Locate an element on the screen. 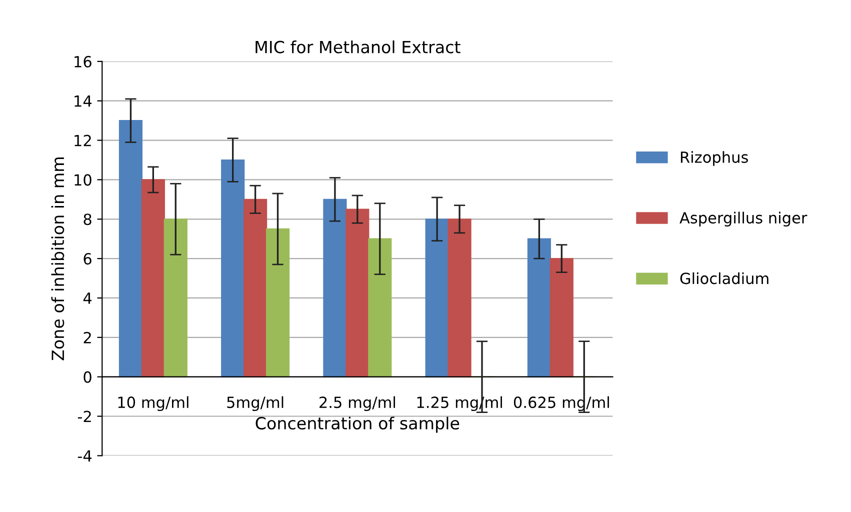  x-tick-label: 2.5 mg/ml is located at coordinates (357, 404).